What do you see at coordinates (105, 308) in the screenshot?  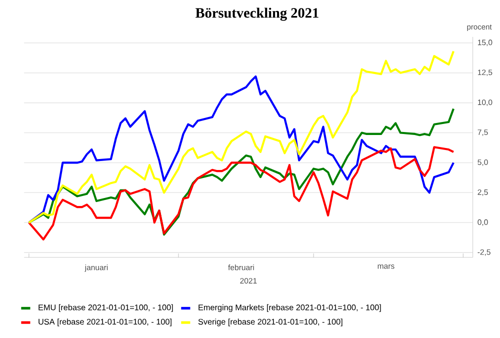 I see `legend-label: EMU [rebase 2021-01-01=100, - 100]` at bounding box center [105, 308].